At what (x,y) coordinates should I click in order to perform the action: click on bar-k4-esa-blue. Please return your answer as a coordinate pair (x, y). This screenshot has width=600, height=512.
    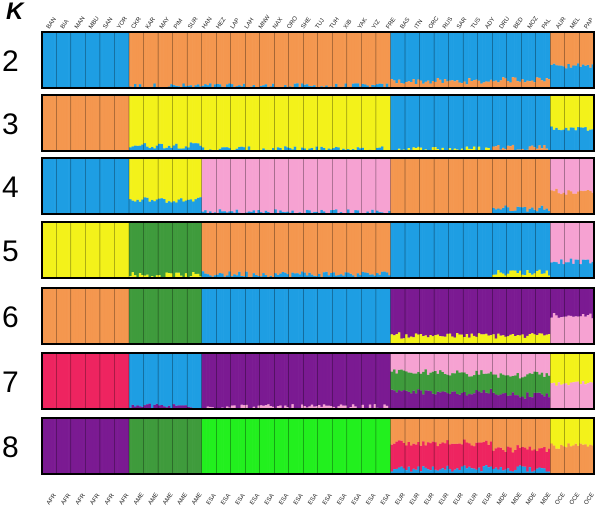
    Looking at the image, I should click on (232, 212).